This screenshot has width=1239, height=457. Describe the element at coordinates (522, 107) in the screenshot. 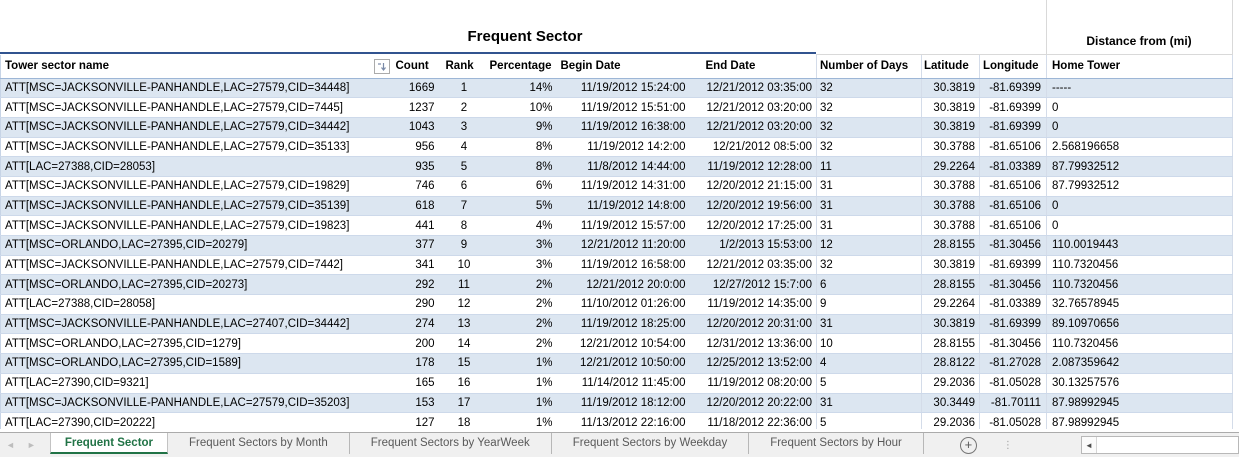

I see `cell: 10%` at that location.